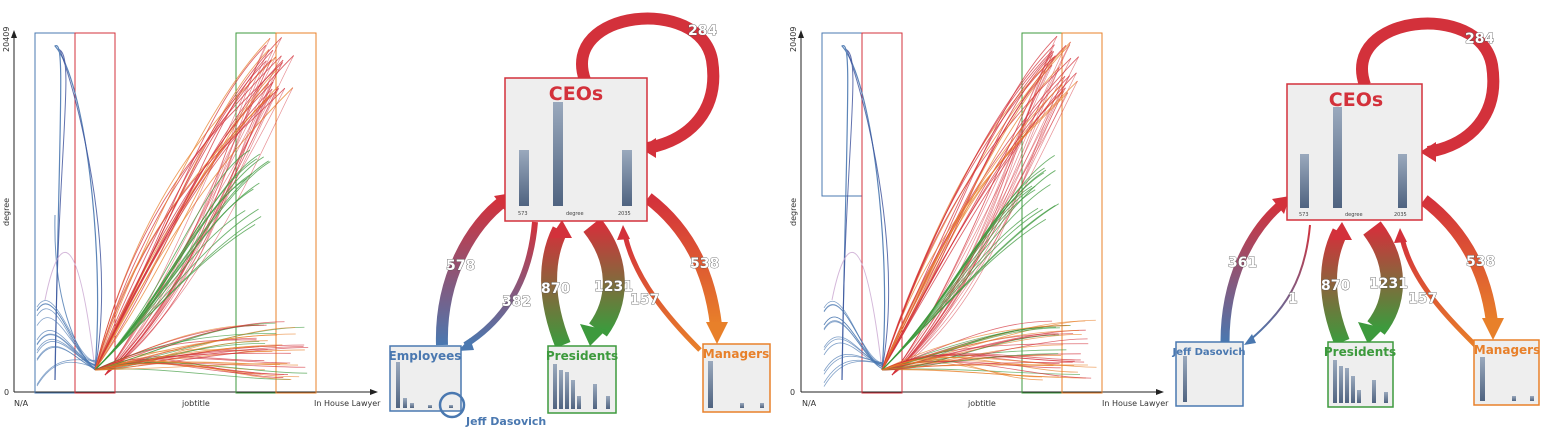  I want to click on self-loop-arrowhead, so click(1428, 152).